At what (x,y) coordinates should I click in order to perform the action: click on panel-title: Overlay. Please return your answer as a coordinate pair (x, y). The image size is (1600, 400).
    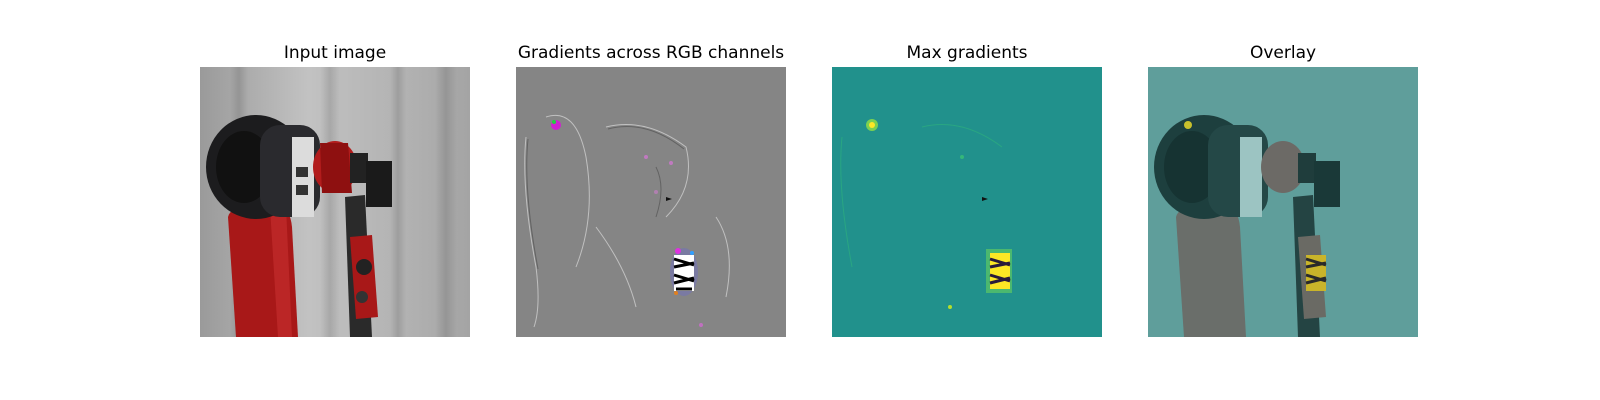
    Looking at the image, I should click on (1283, 53).